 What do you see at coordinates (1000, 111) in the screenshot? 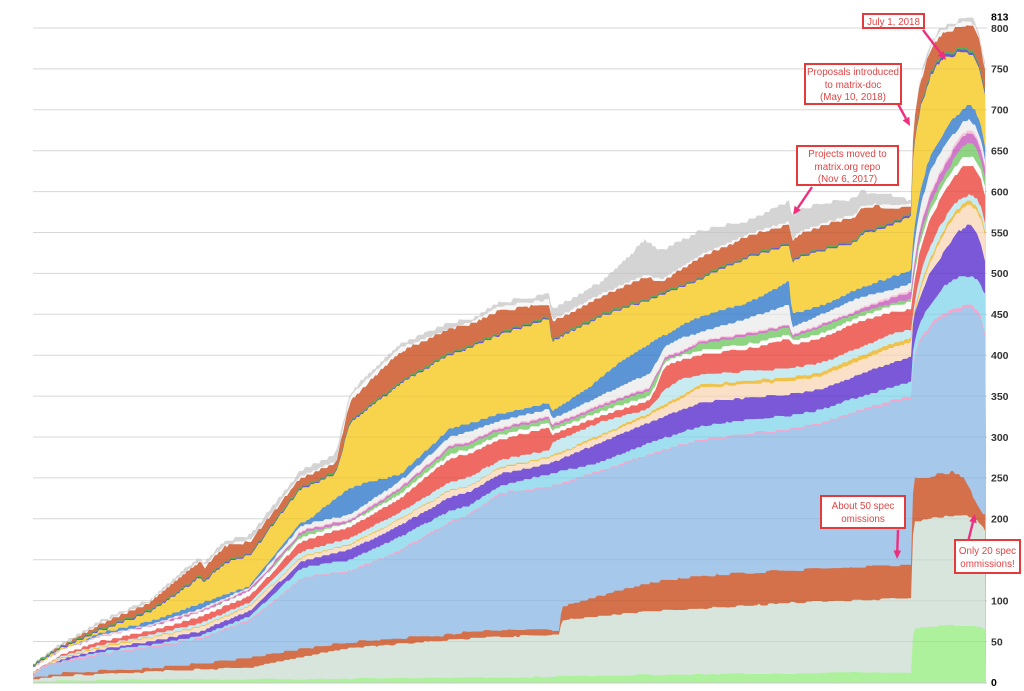
I see `svg-text: 700` at bounding box center [1000, 111].